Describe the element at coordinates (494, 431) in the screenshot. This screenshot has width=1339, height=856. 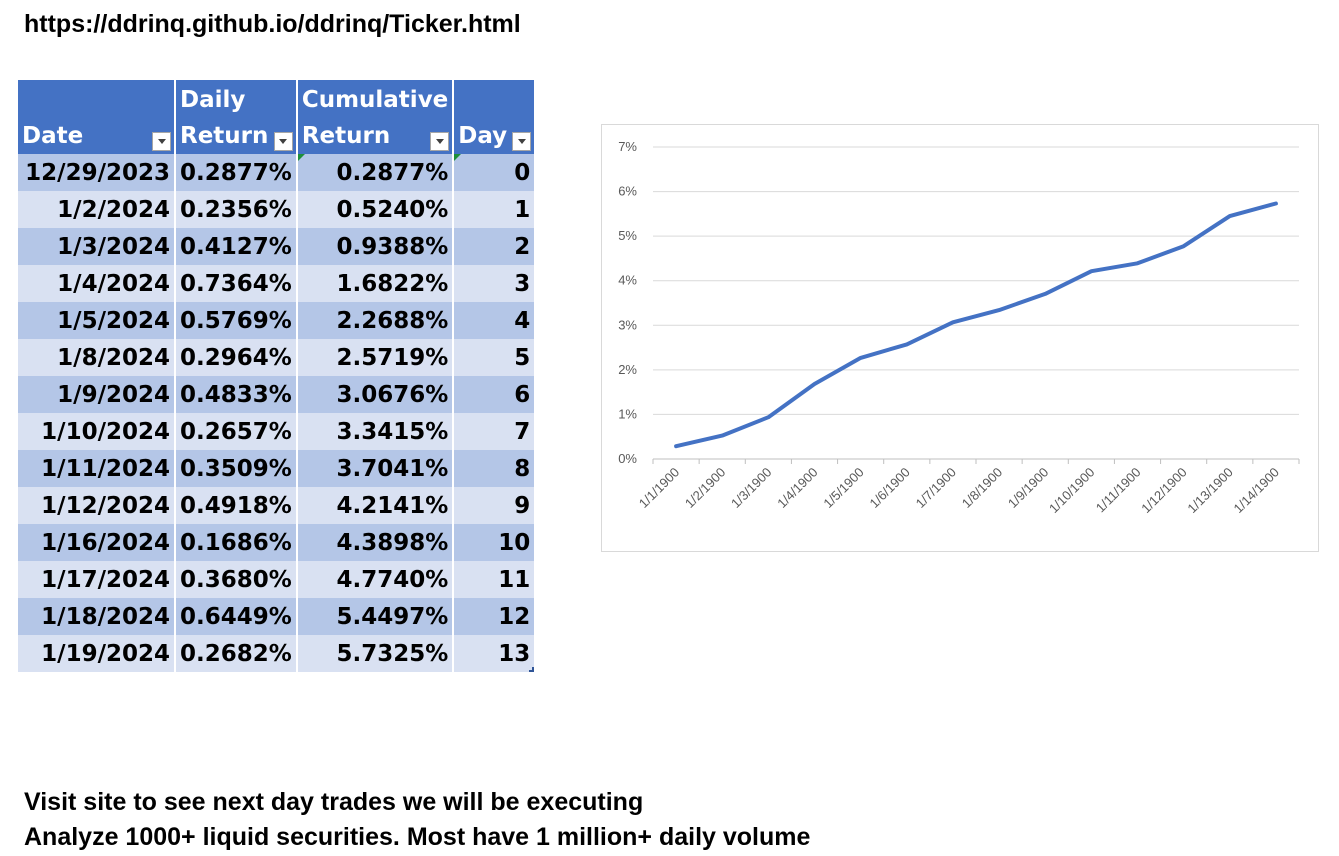
I see `cell-day: 7` at that location.